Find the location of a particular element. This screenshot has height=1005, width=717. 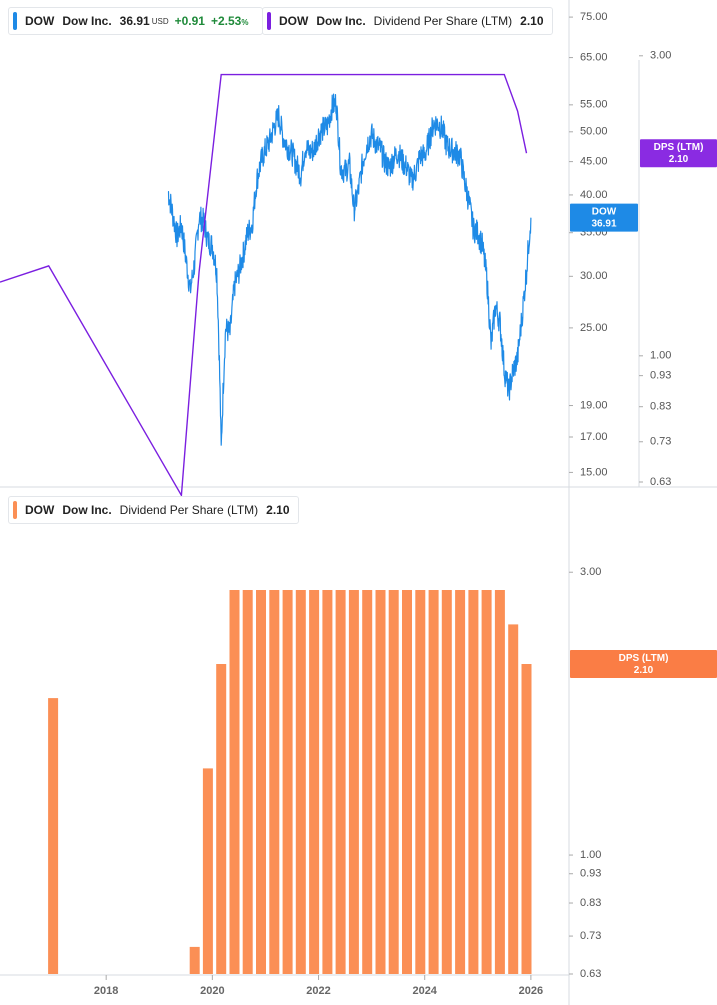

legend-dps-bar-swatch is located at coordinates (15, 510).